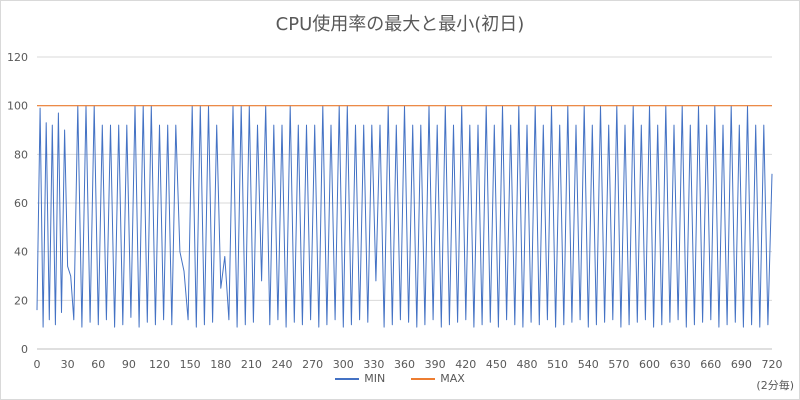 Image resolution: width=800 pixels, height=400 pixels. What do you see at coordinates (37, 364) in the screenshot?
I see `x-tick-label: 0` at bounding box center [37, 364].